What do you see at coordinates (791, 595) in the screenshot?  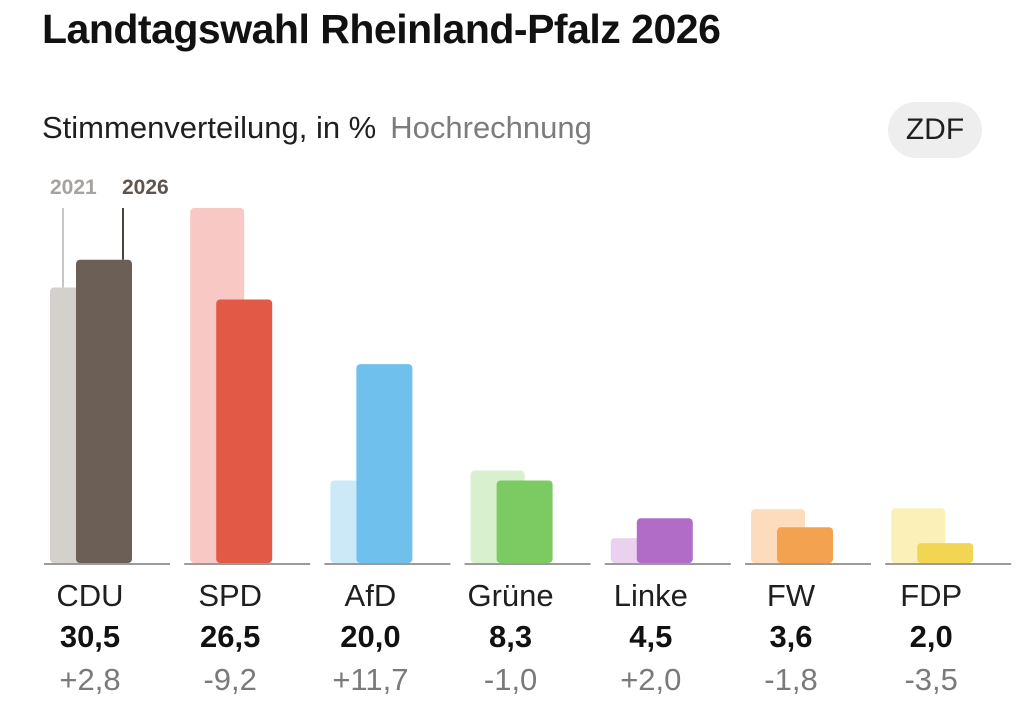 I see `category-label: FW` at bounding box center [791, 595].